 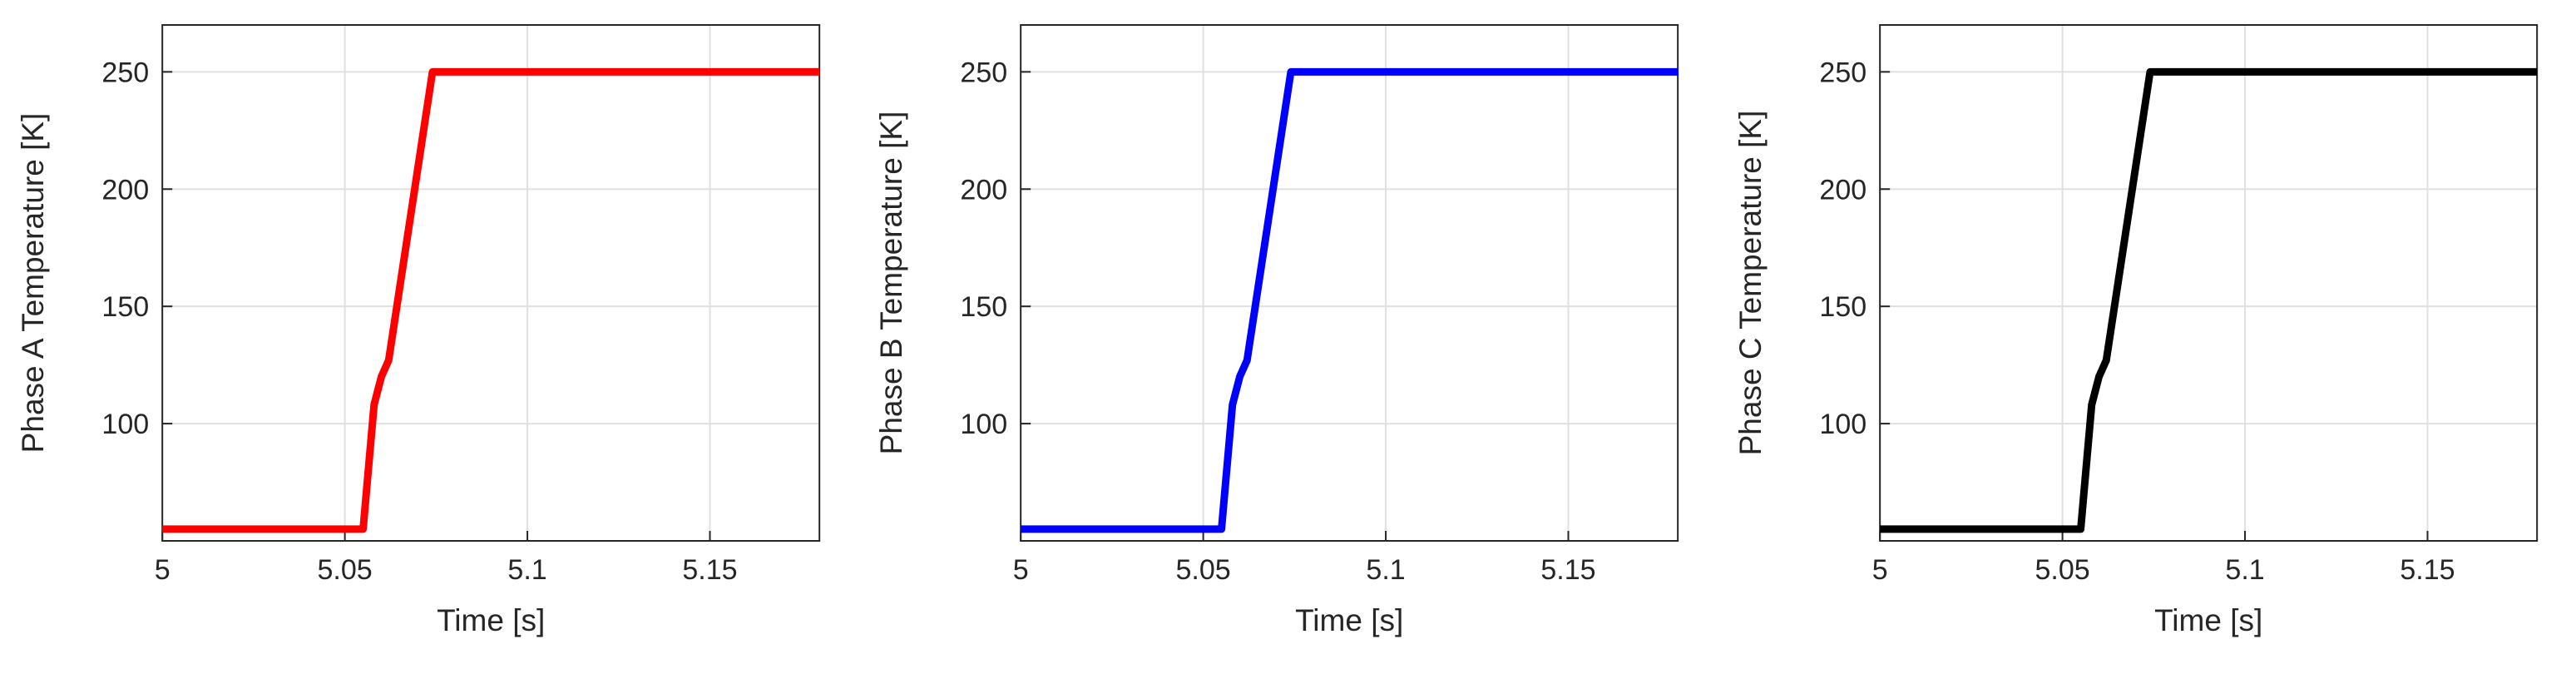 What do you see at coordinates (891, 283) in the screenshot?
I see `y-axis-label: Phase B Temperature [K]` at bounding box center [891, 283].